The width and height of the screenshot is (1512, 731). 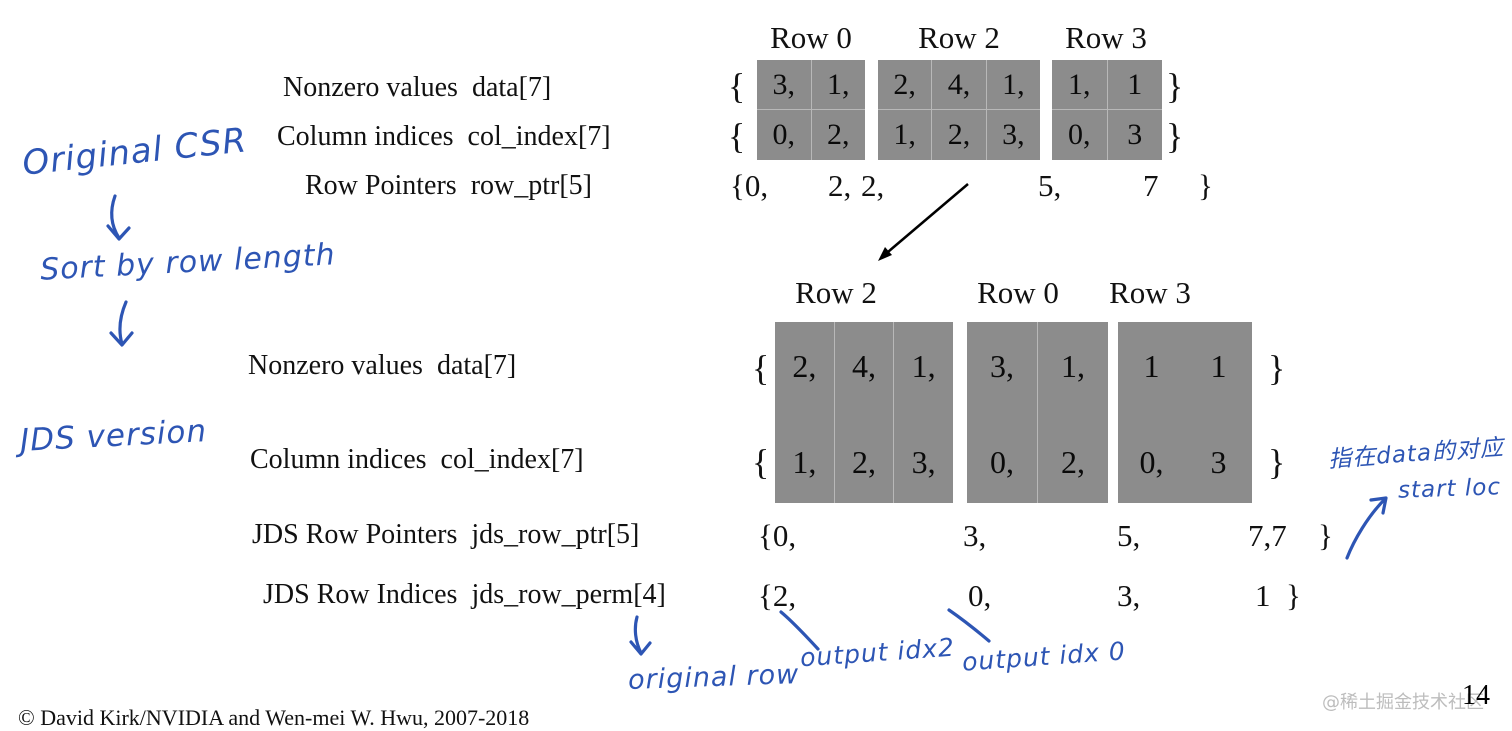 What do you see at coordinates (749, 185) in the screenshot?
I see `csr-rowptr-item: {0,` at bounding box center [749, 185].